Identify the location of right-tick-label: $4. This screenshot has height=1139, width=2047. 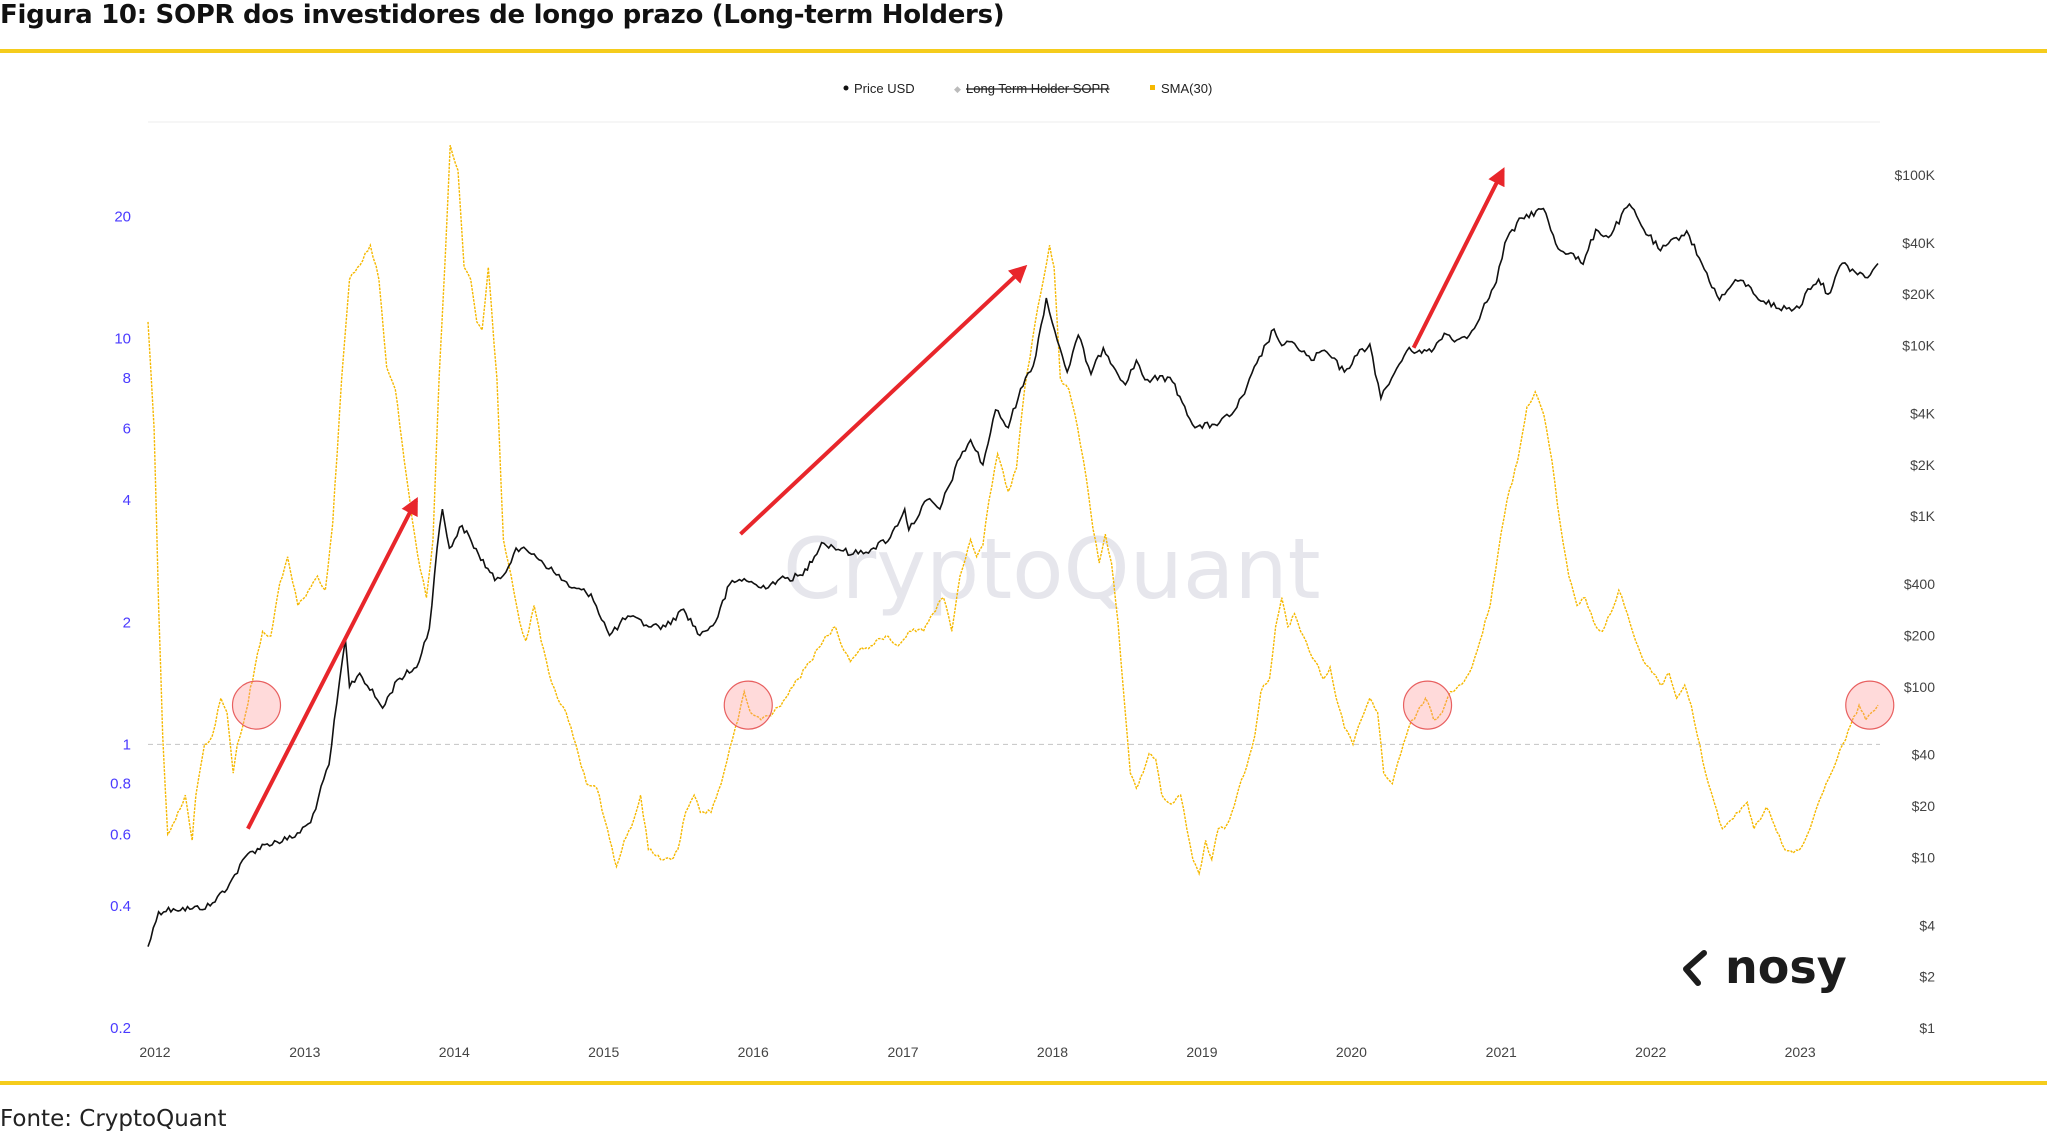
(1927, 925).